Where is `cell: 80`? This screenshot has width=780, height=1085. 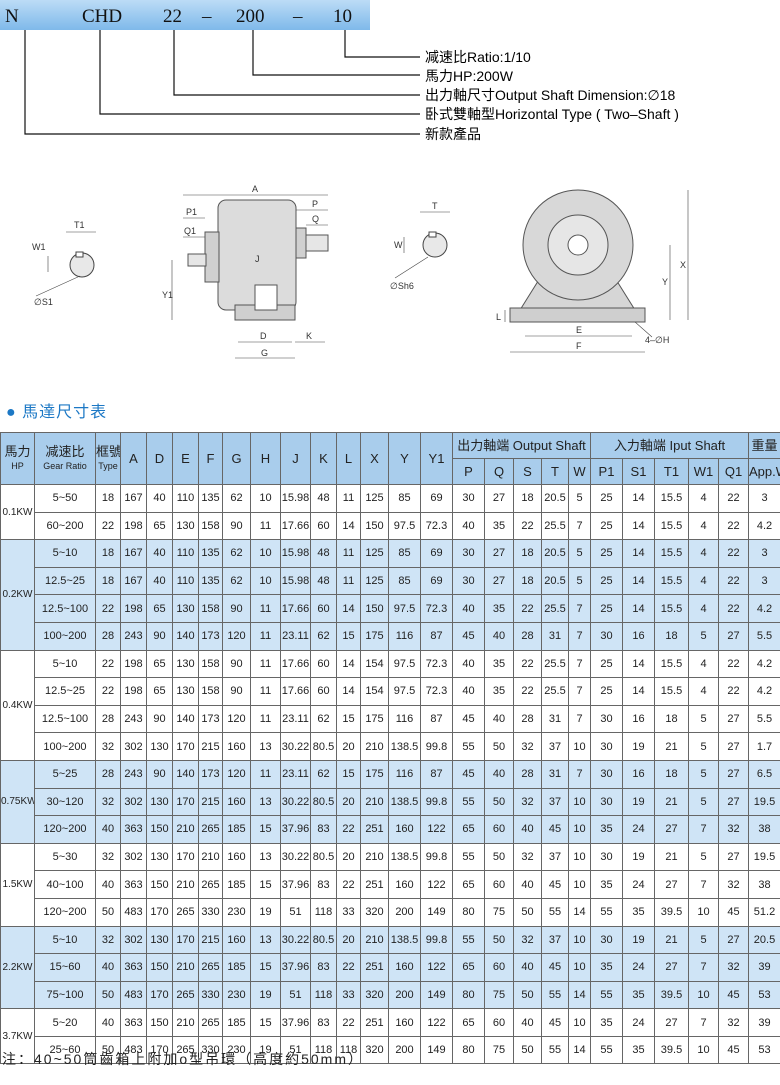 cell: 80 is located at coordinates (468, 995).